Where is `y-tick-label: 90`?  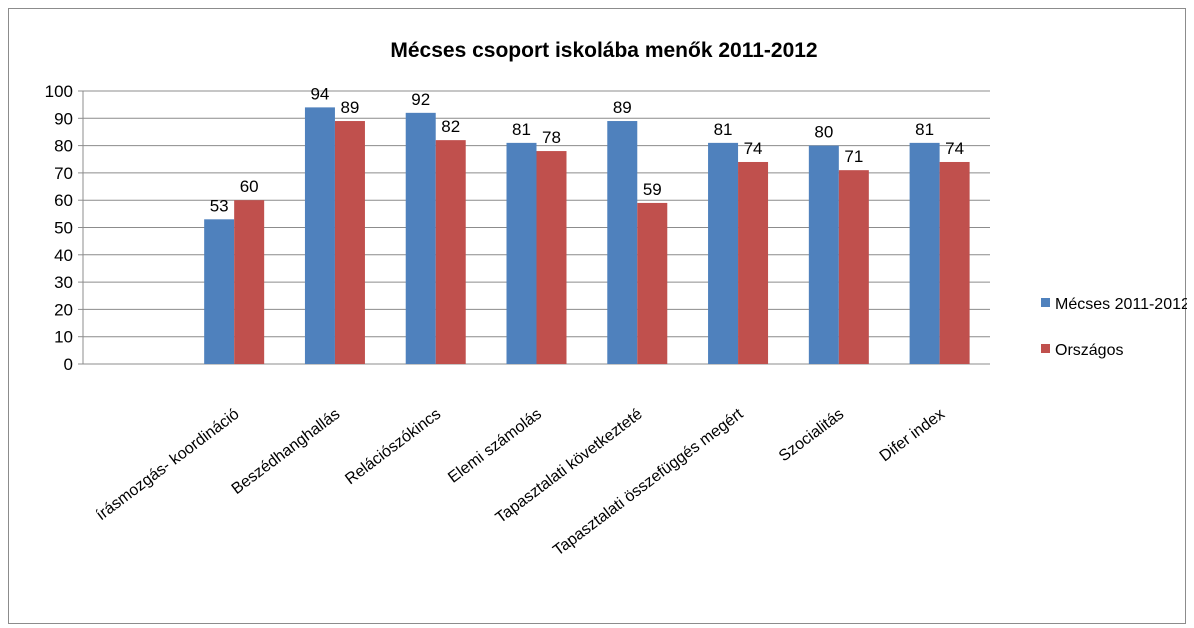
y-tick-label: 90 is located at coordinates (63, 118).